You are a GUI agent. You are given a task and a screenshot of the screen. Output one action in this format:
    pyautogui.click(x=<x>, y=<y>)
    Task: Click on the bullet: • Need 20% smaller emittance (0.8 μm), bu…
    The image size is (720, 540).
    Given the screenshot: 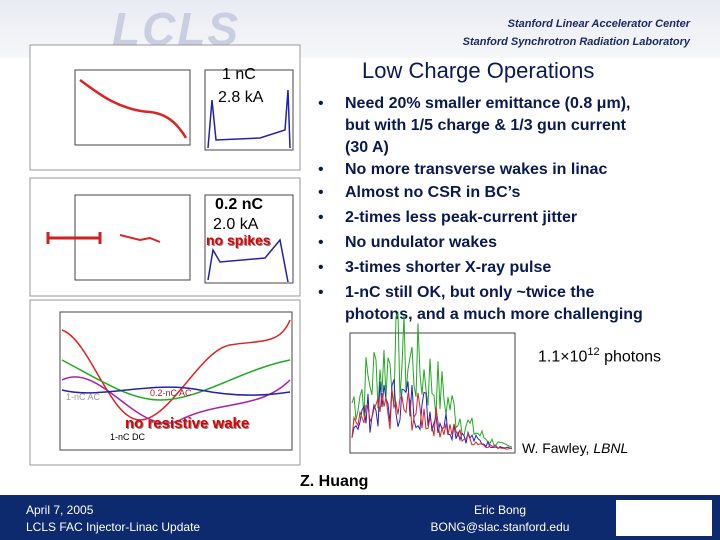 What is the action you would take?
    pyautogui.click(x=483, y=126)
    